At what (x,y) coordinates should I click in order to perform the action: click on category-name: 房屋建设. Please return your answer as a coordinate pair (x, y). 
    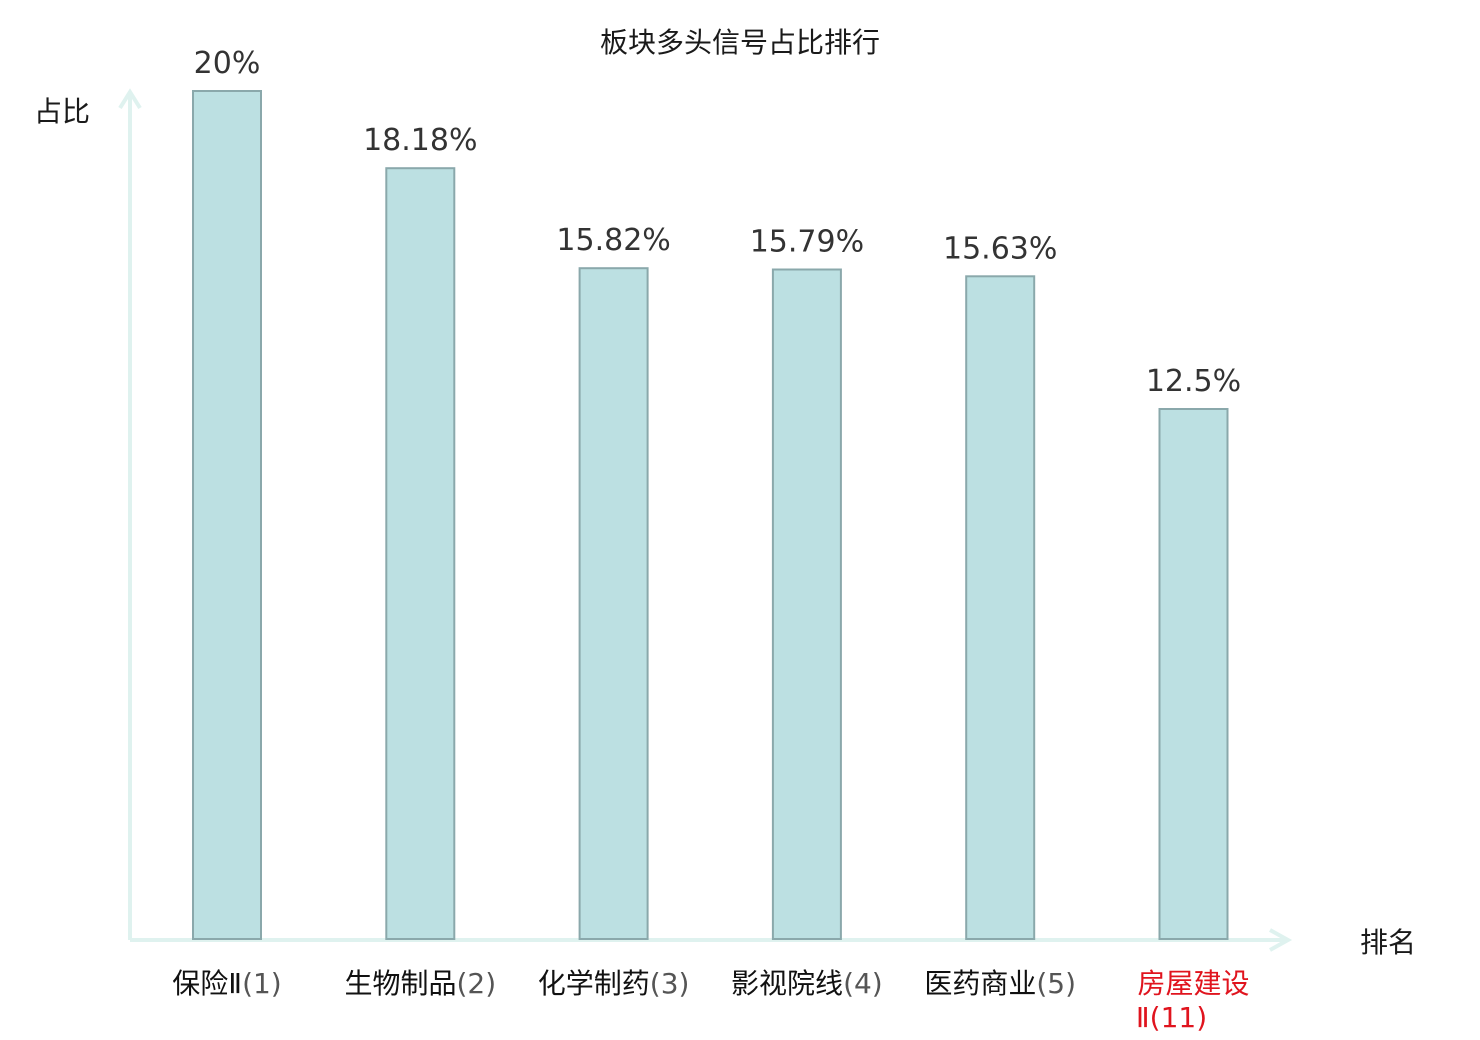
    Looking at the image, I should click on (1193, 983).